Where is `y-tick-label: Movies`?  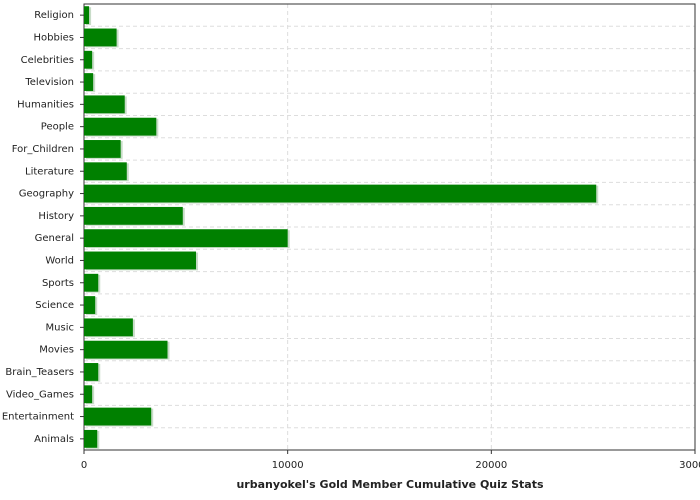
y-tick-label: Movies is located at coordinates (56, 350).